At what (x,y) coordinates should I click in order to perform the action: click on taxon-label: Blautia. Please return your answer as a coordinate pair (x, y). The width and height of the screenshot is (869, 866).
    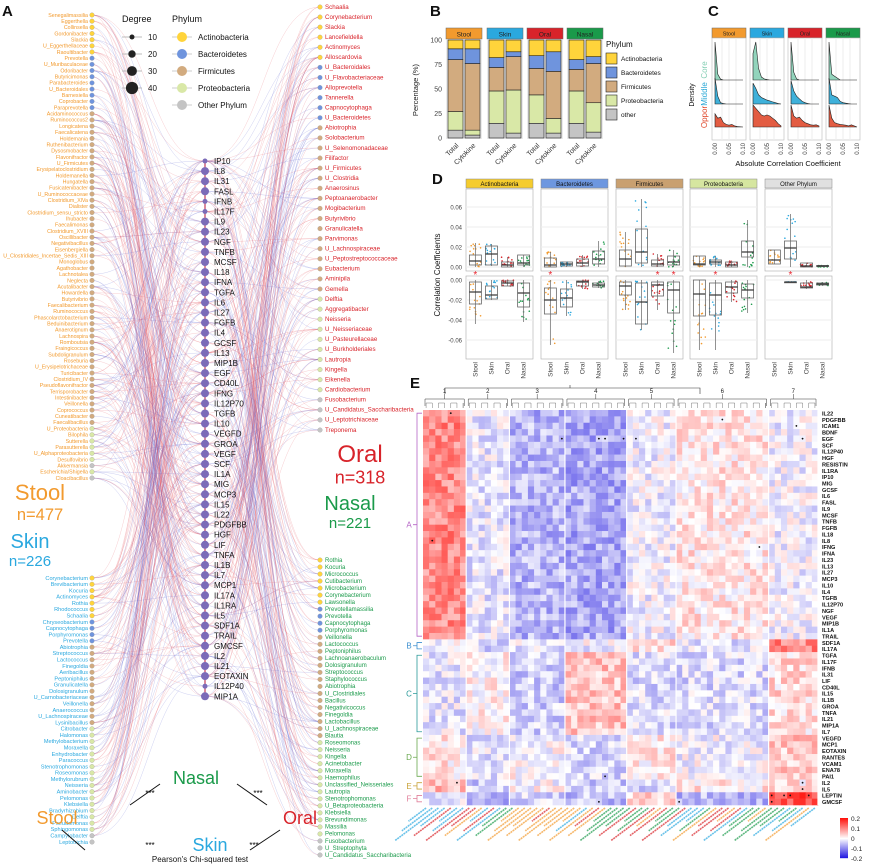
    Looking at the image, I should click on (334, 736).